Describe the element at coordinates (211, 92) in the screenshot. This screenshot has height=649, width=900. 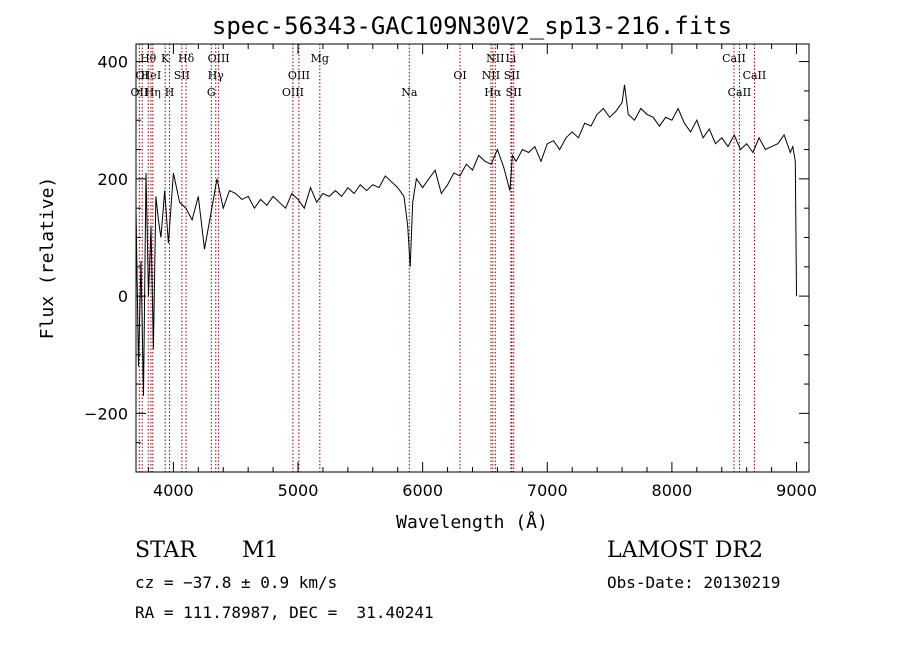
I see `spectral-line-label: G` at that location.